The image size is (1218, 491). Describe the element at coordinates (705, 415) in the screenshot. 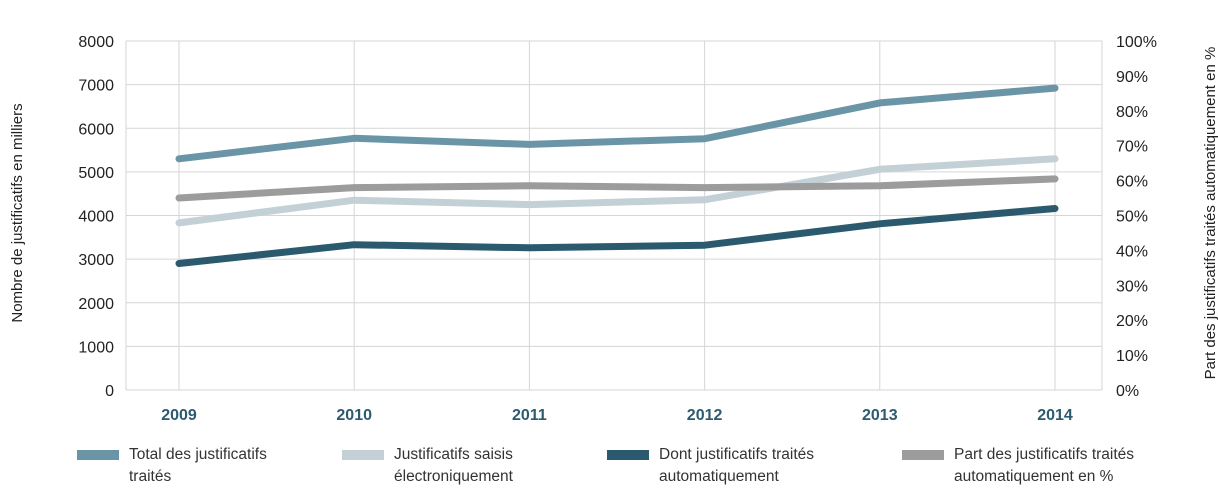

I see `x-tick-label: 2012` at that location.